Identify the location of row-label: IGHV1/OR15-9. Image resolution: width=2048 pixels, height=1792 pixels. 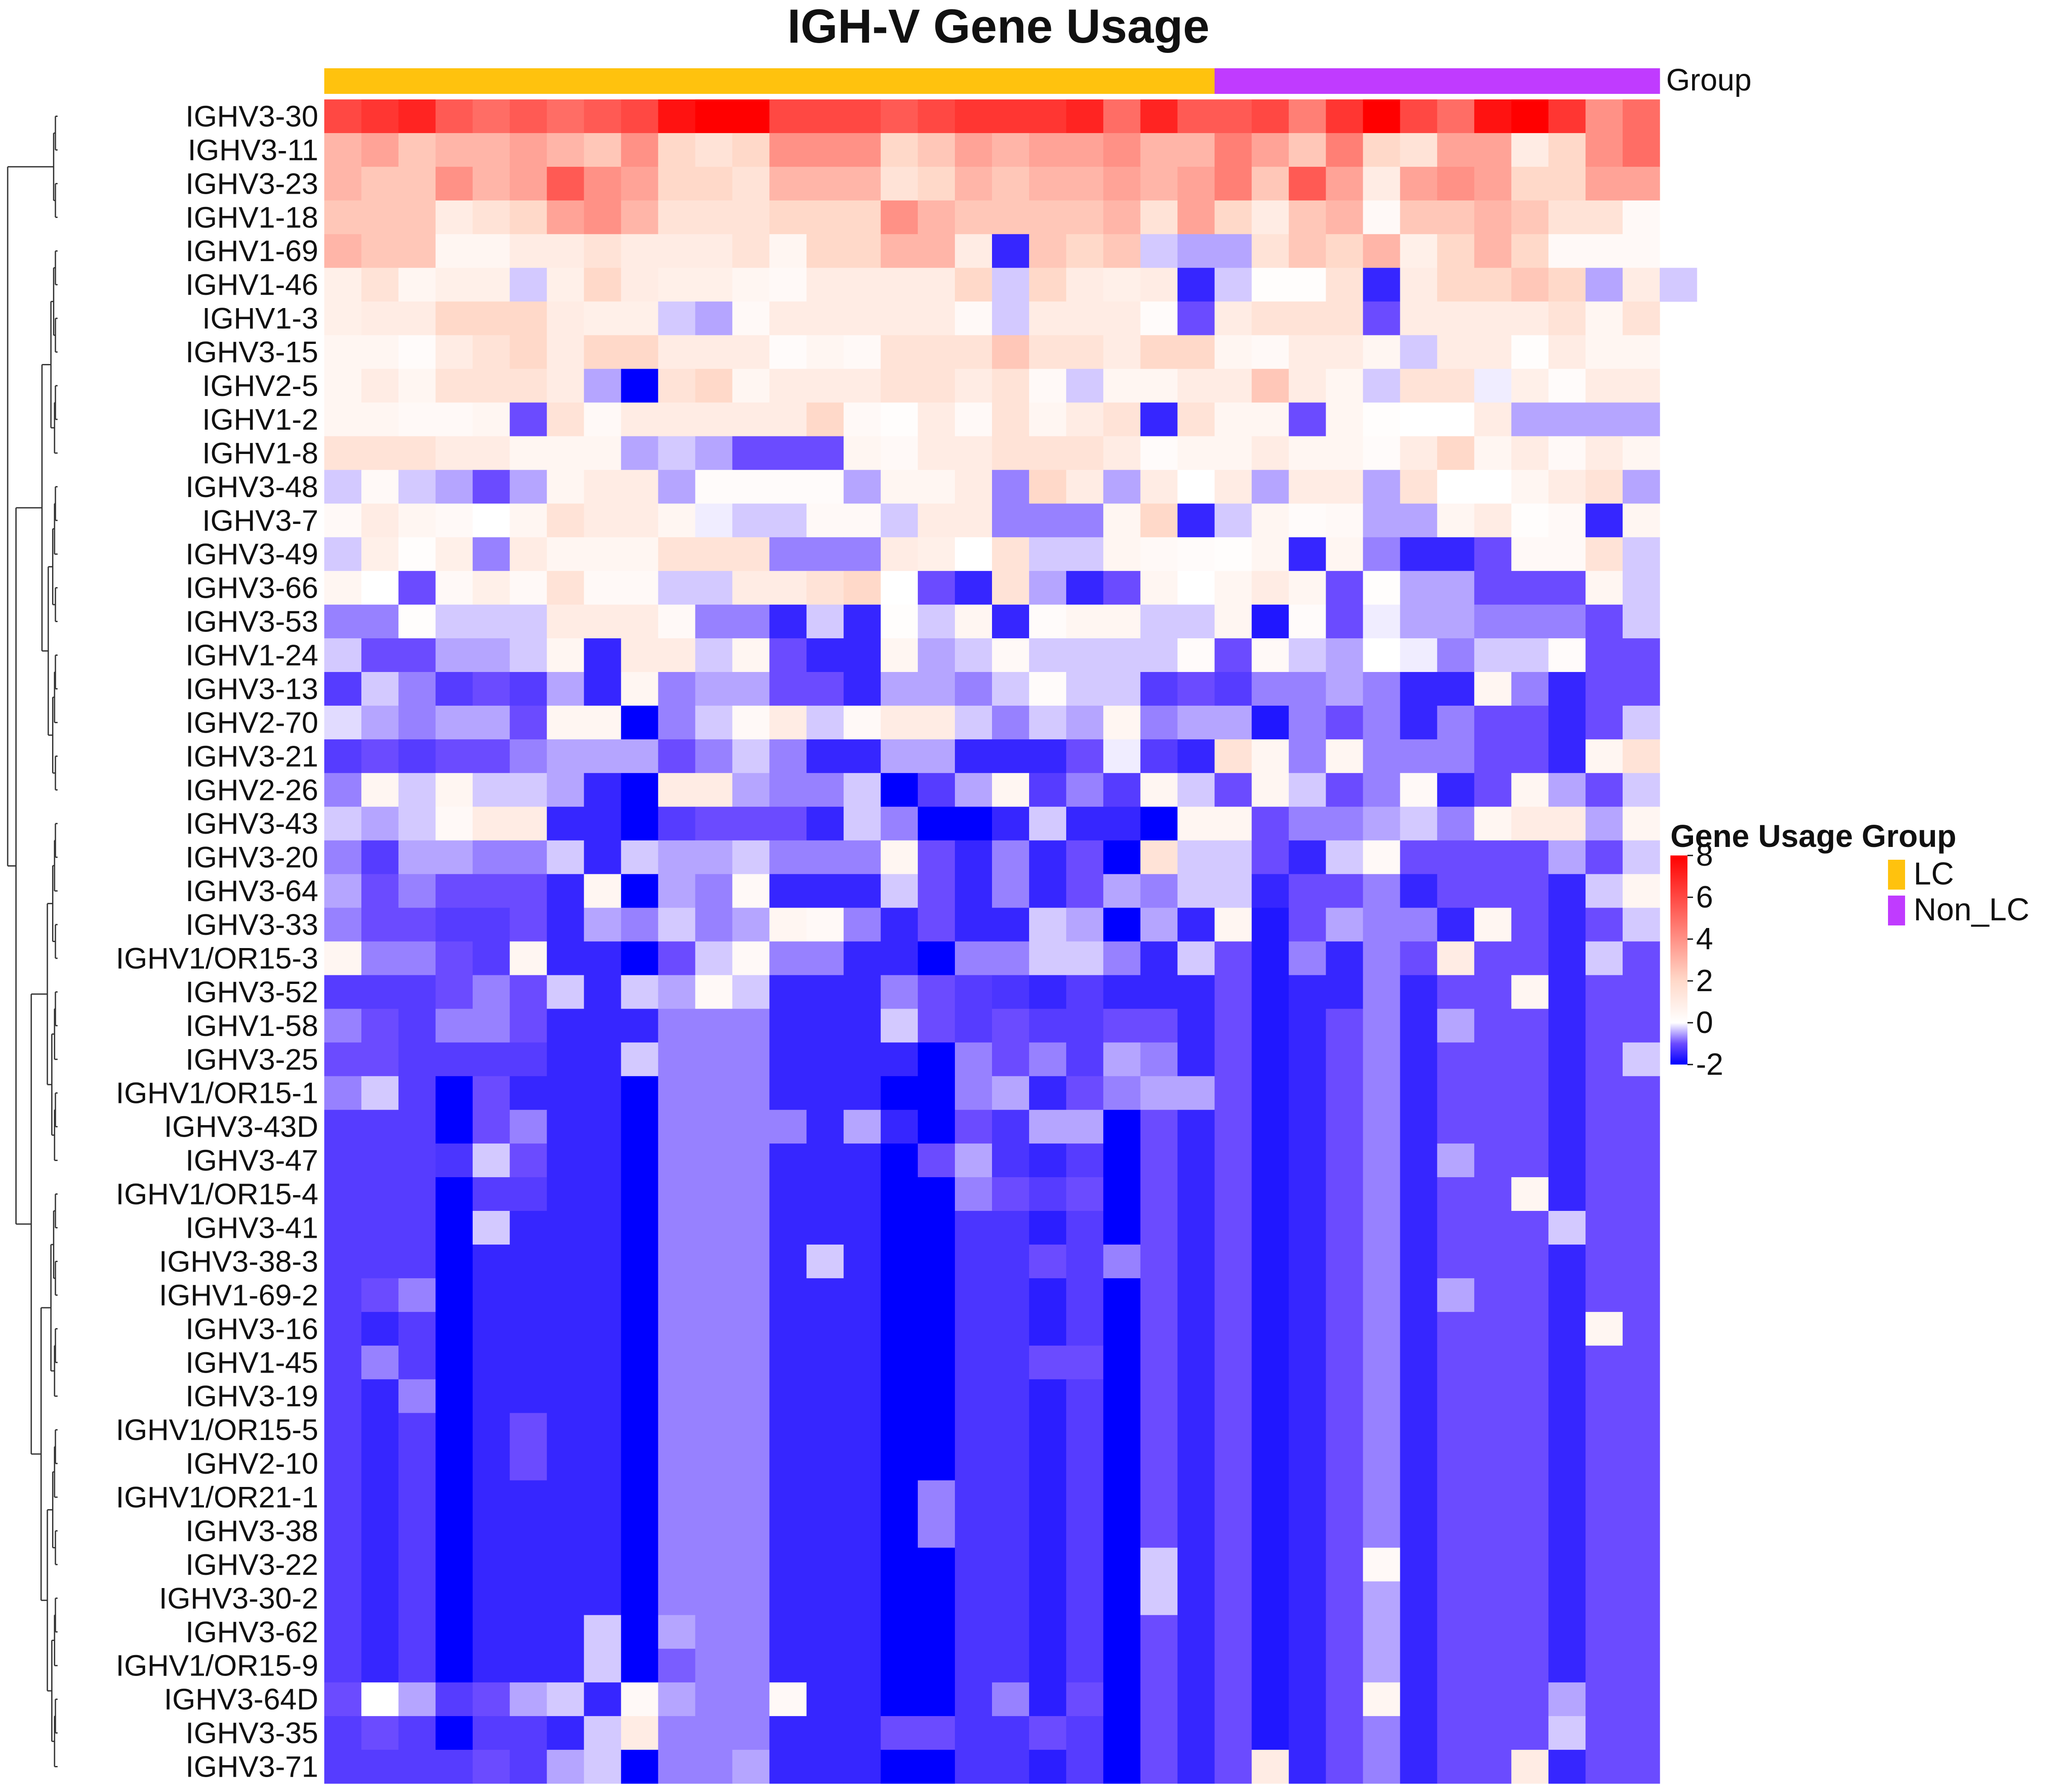
(217, 1665).